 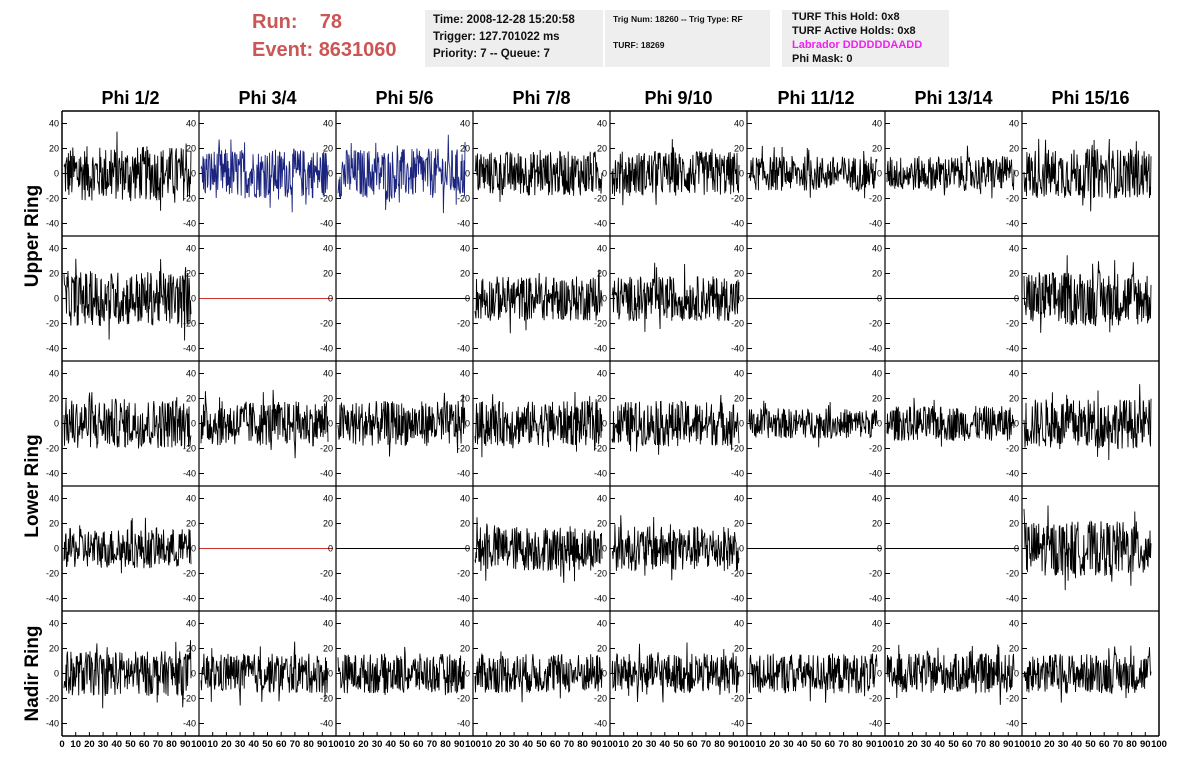 I want to click on event-row: Event: 8631060, so click(x=324, y=50).